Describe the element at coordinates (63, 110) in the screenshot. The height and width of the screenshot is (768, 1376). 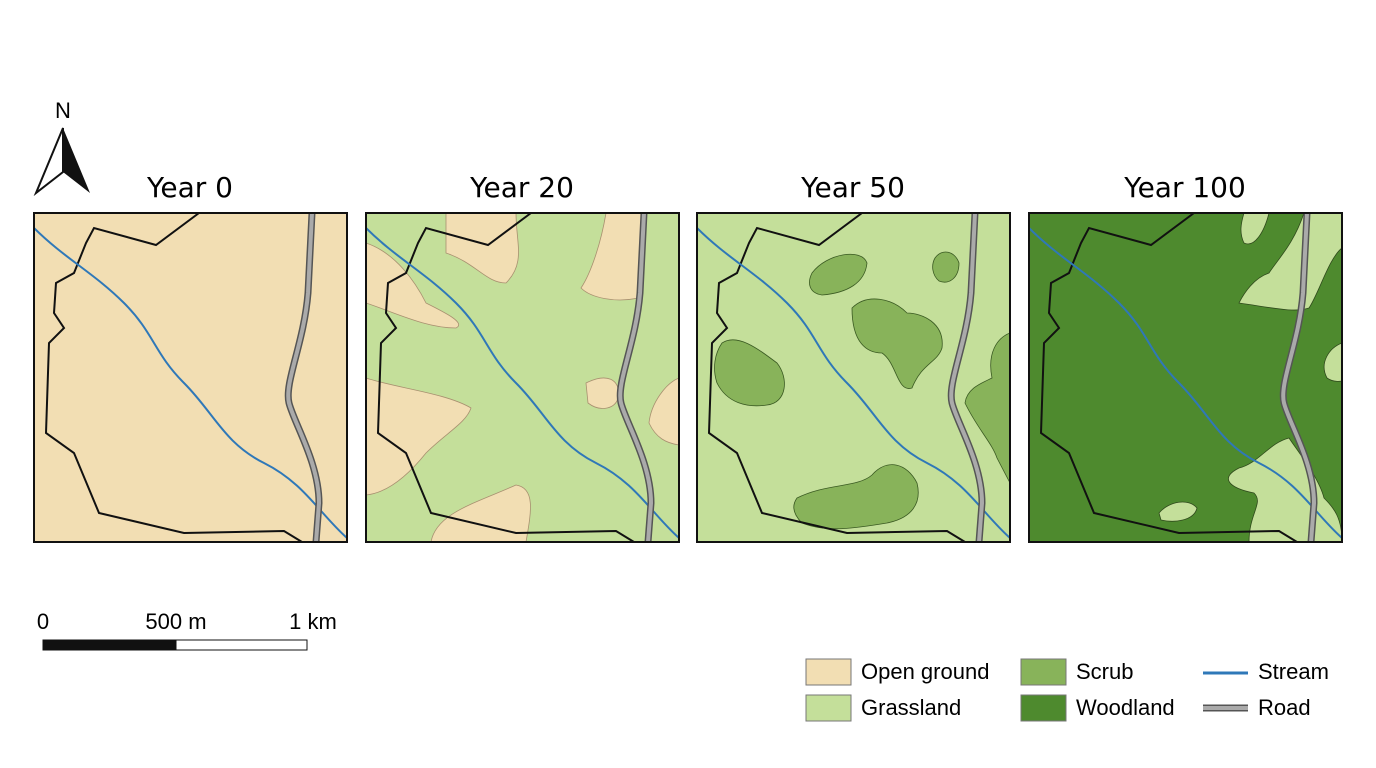
I see `north-label: N` at that location.